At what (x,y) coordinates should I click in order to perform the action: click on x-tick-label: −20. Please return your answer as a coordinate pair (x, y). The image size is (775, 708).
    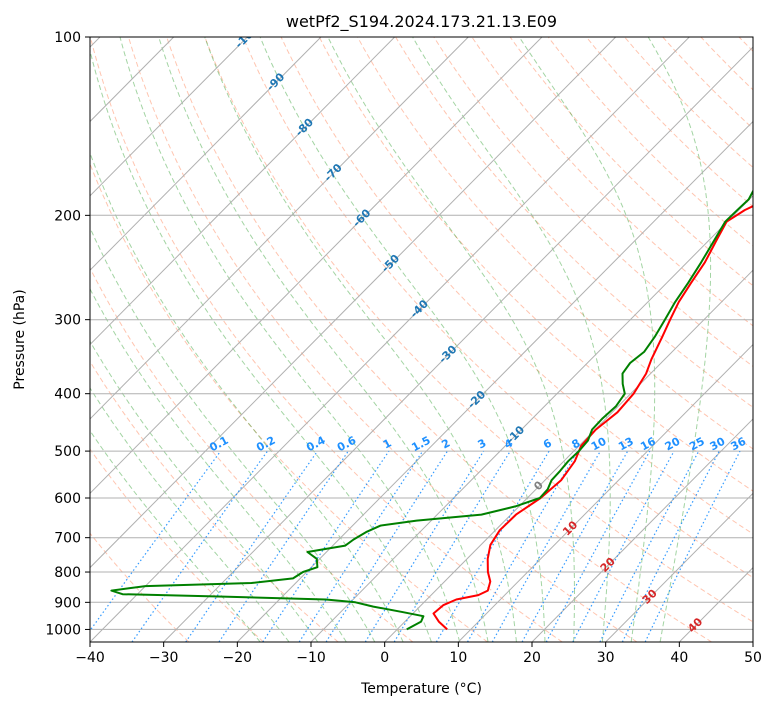
    Looking at the image, I should click on (238, 658).